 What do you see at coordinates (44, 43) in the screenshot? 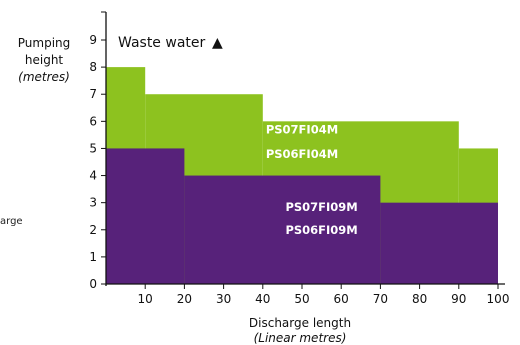
I see `y-axis-label-line1: Pumping` at bounding box center [44, 43].